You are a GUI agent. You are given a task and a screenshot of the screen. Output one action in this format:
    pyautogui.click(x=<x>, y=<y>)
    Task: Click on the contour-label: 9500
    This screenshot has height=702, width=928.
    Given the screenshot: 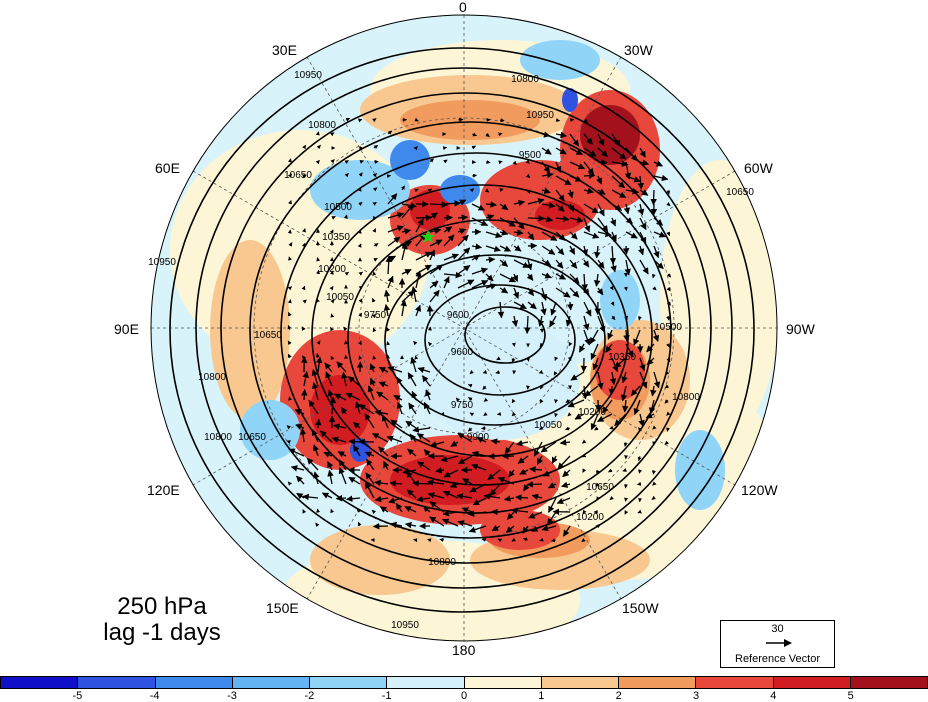 What is the action you would take?
    pyautogui.click(x=530, y=155)
    